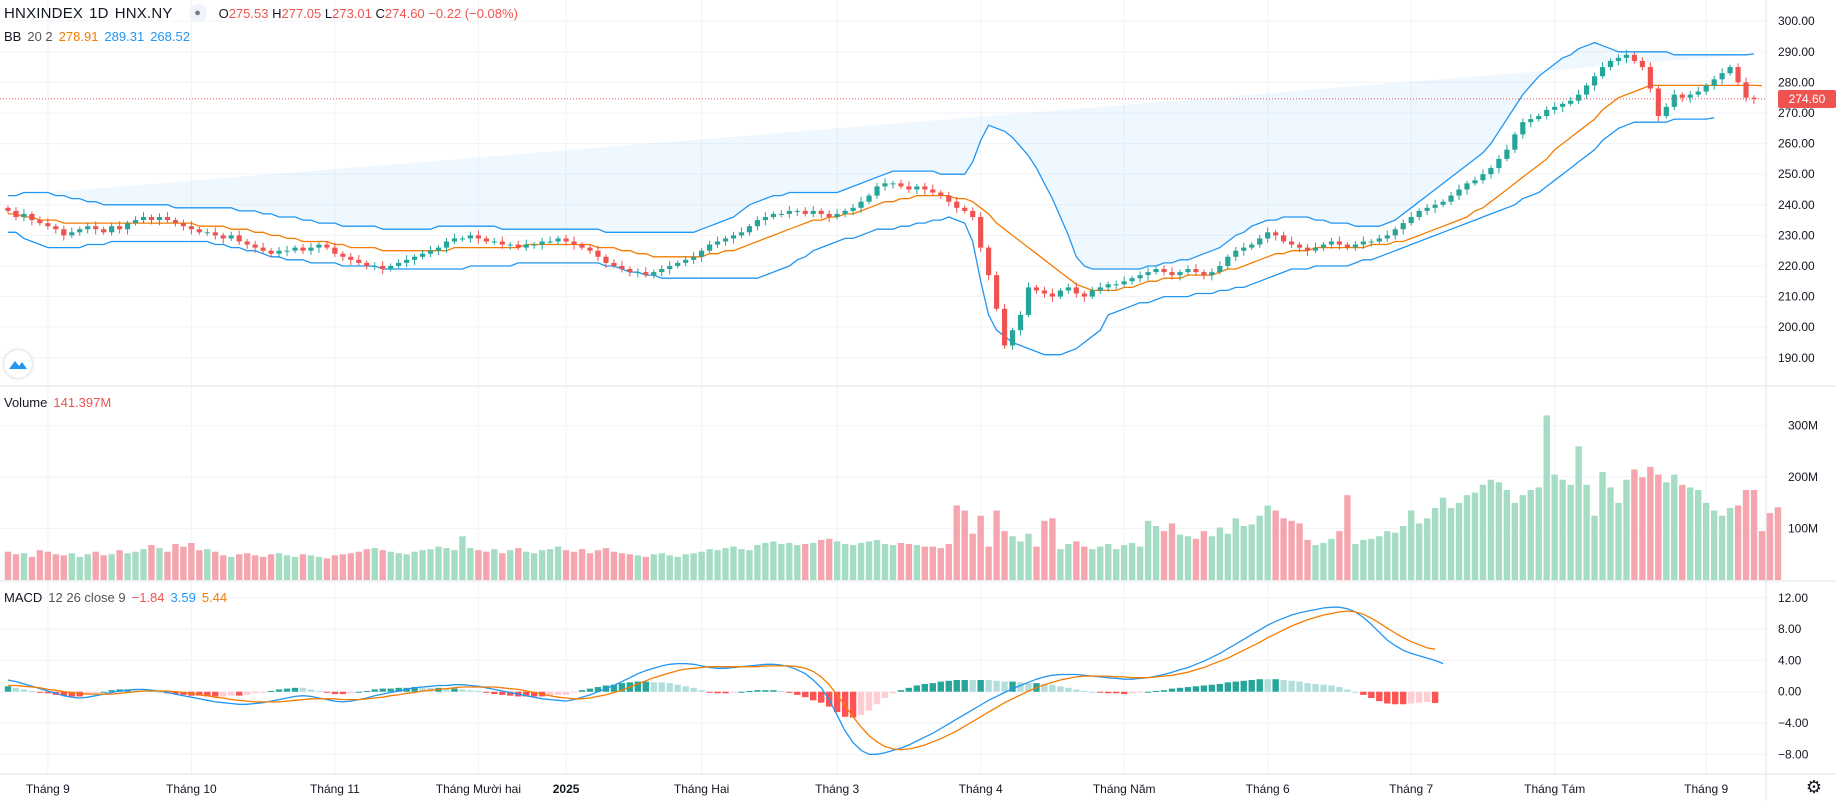 This screenshot has height=801, width=1836. I want to click on macd-pane, so click(724, 680).